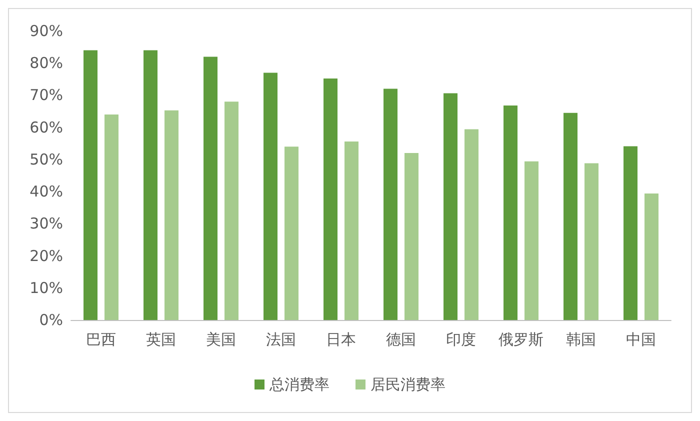 This screenshot has height=421, width=700. I want to click on y-tick-label: 60%, so click(46, 127).